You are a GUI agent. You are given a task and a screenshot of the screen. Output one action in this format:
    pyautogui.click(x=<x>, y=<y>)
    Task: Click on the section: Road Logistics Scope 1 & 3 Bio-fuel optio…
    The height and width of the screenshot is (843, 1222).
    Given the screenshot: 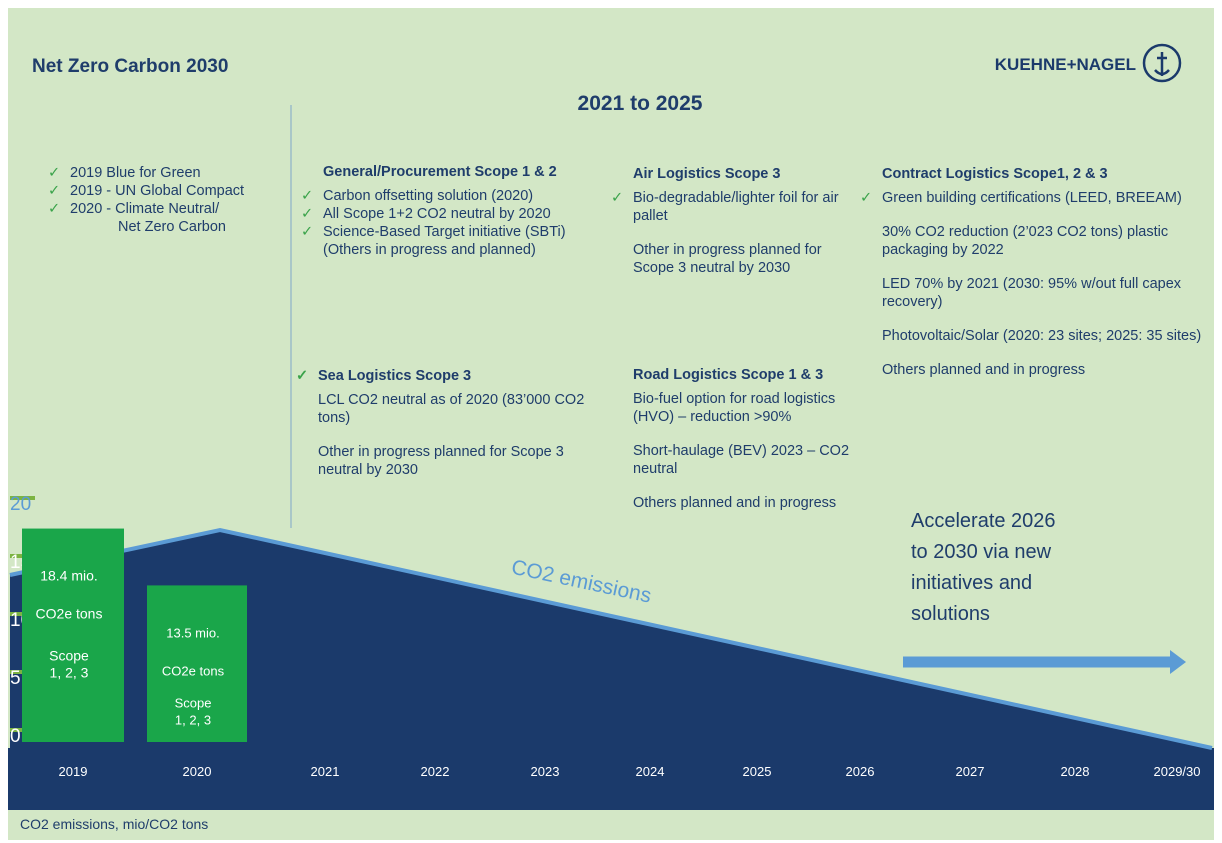 What is the action you would take?
    pyautogui.click(x=732, y=439)
    